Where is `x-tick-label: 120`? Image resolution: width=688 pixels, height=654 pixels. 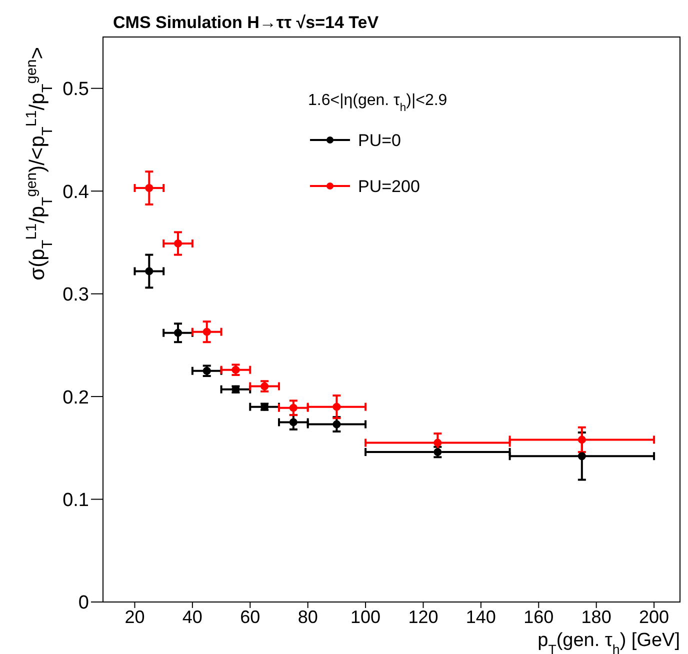 x-tick-label: 120 is located at coordinates (423, 616).